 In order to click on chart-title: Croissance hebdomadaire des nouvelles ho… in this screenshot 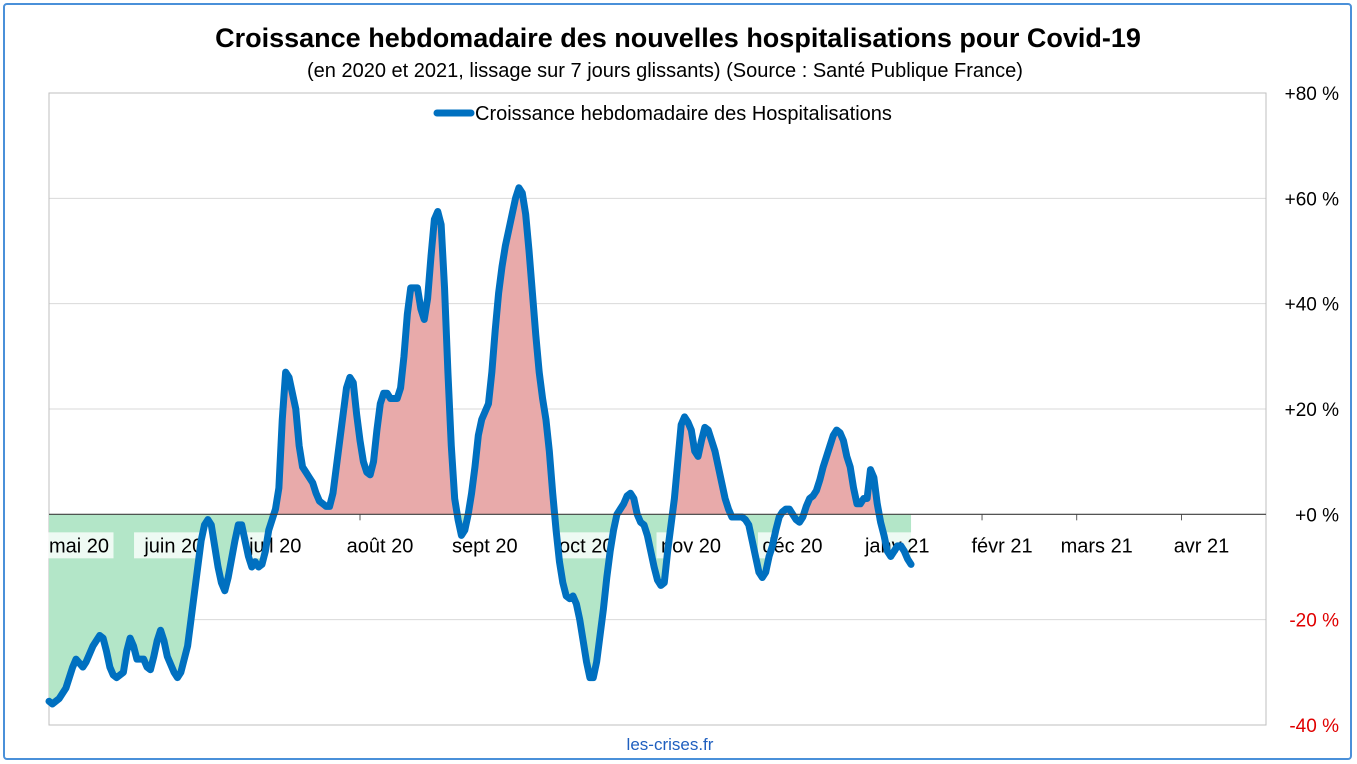, I will do `click(678, 38)`.